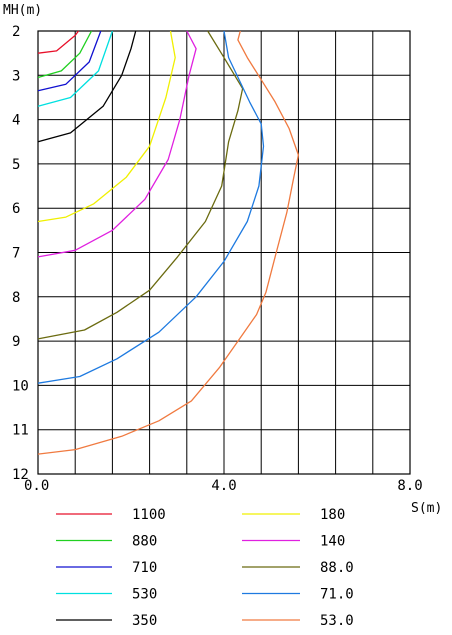  I want to click on legend-label-880: 880, so click(144, 542).